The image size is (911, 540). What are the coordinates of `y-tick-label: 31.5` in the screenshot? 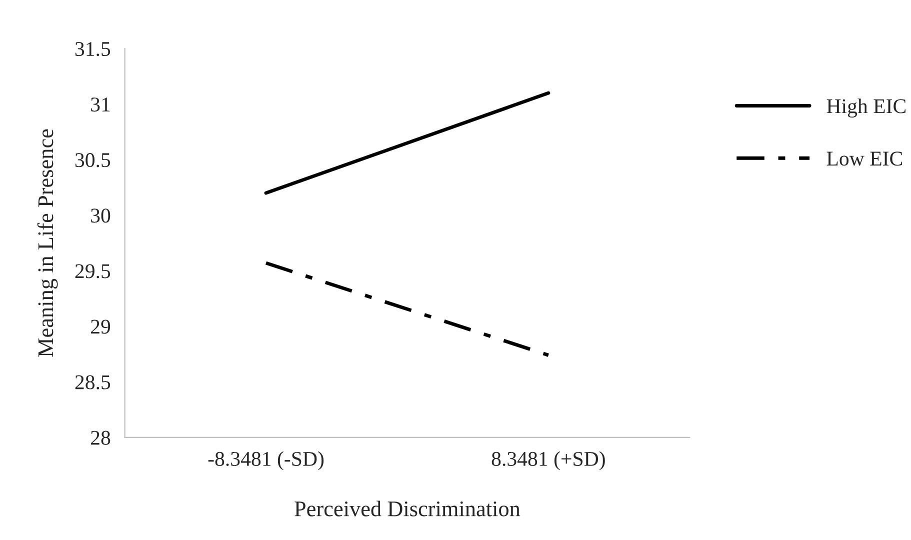 It's located at (92, 49).